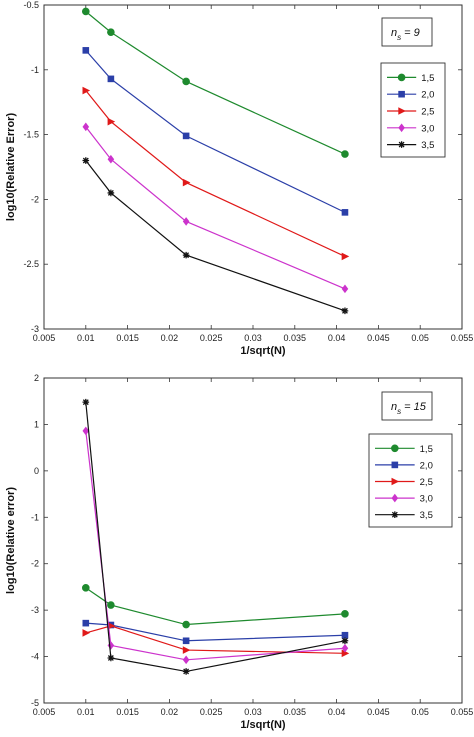 The width and height of the screenshot is (474, 737). What do you see at coordinates (31, 135) in the screenshot?
I see `y-tick-label: -1.5` at bounding box center [31, 135].